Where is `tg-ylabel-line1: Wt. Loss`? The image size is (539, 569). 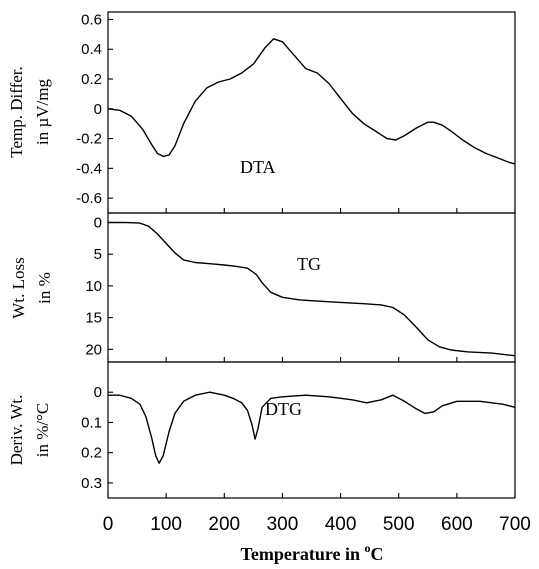 tg-ylabel-line1: Wt. Loss is located at coordinates (18, 287).